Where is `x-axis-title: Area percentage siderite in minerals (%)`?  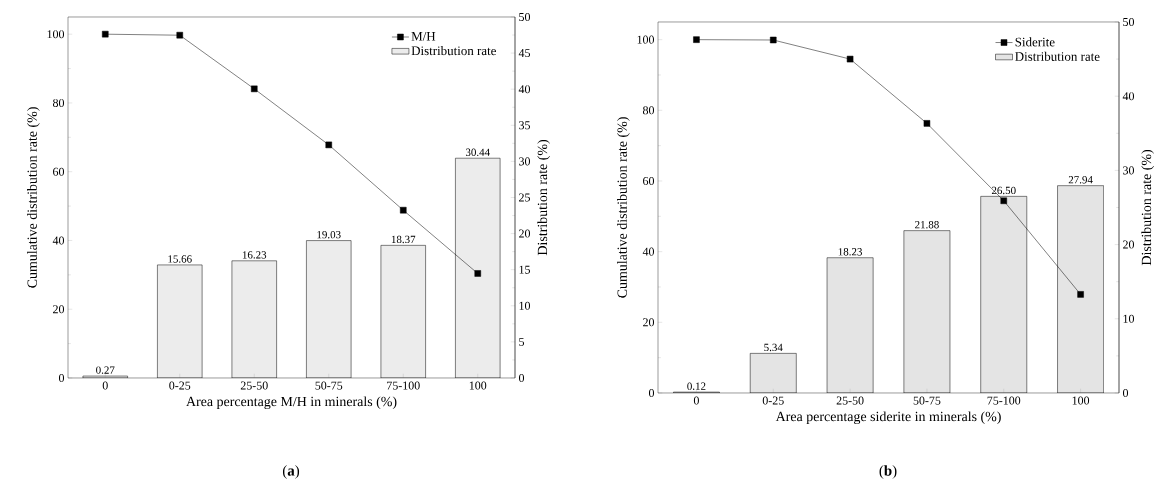
x-axis-title: Area percentage siderite in minerals (%) is located at coordinates (888, 418).